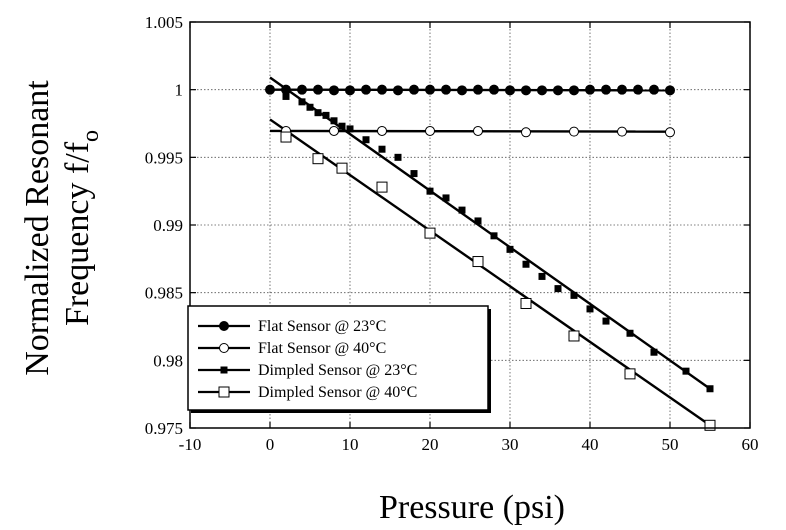 The width and height of the screenshot is (786, 530). Describe the element at coordinates (168, 225) in the screenshot. I see `y-tick-label: 0.99` at that location.